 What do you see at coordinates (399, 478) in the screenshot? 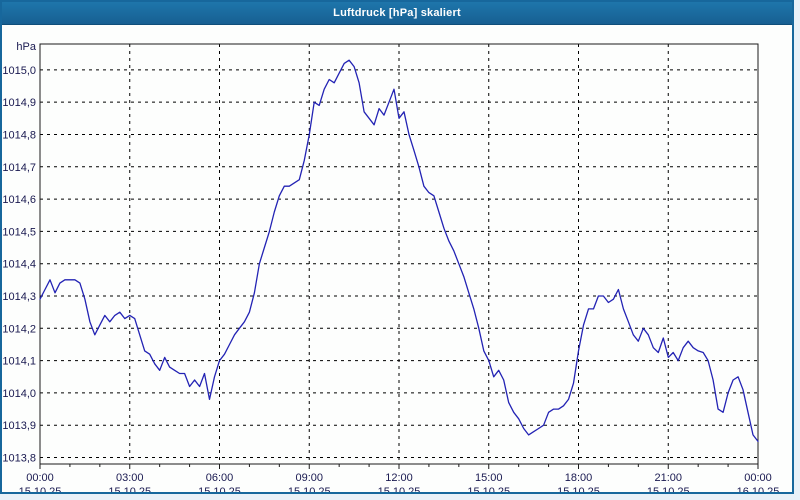
I see `x-tick-time-label: 12:00` at bounding box center [399, 478].